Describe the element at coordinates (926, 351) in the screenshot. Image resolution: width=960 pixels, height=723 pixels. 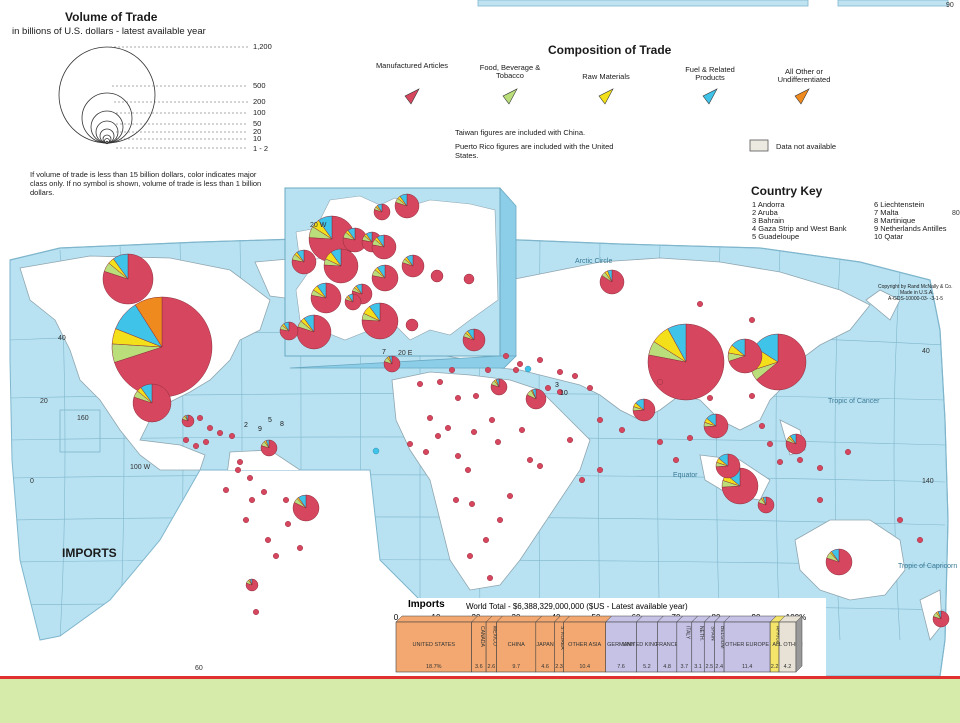
I see `right-lat-40-label: 40` at that location.